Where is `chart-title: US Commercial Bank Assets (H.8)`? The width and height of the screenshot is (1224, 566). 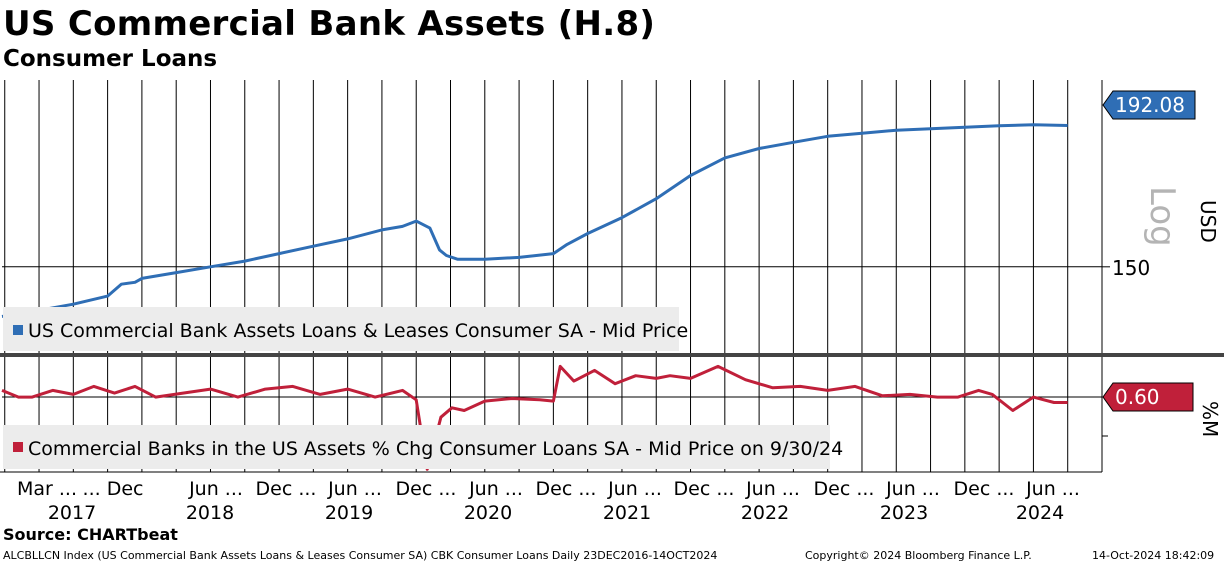 chart-title: US Commercial Bank Assets (H.8) is located at coordinates (329, 24).